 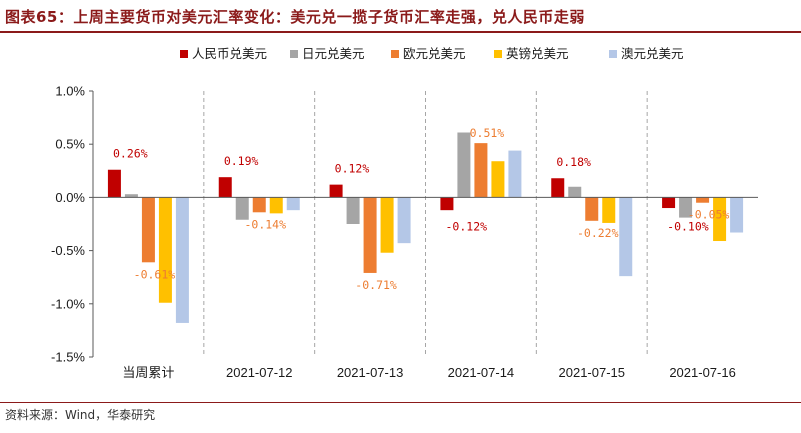 I want to click on chart-legend: 人民币兑美元 日元兑美元 欧元兑美元 英镑兑美元 澳元兑美元, so click(x=432, y=53).